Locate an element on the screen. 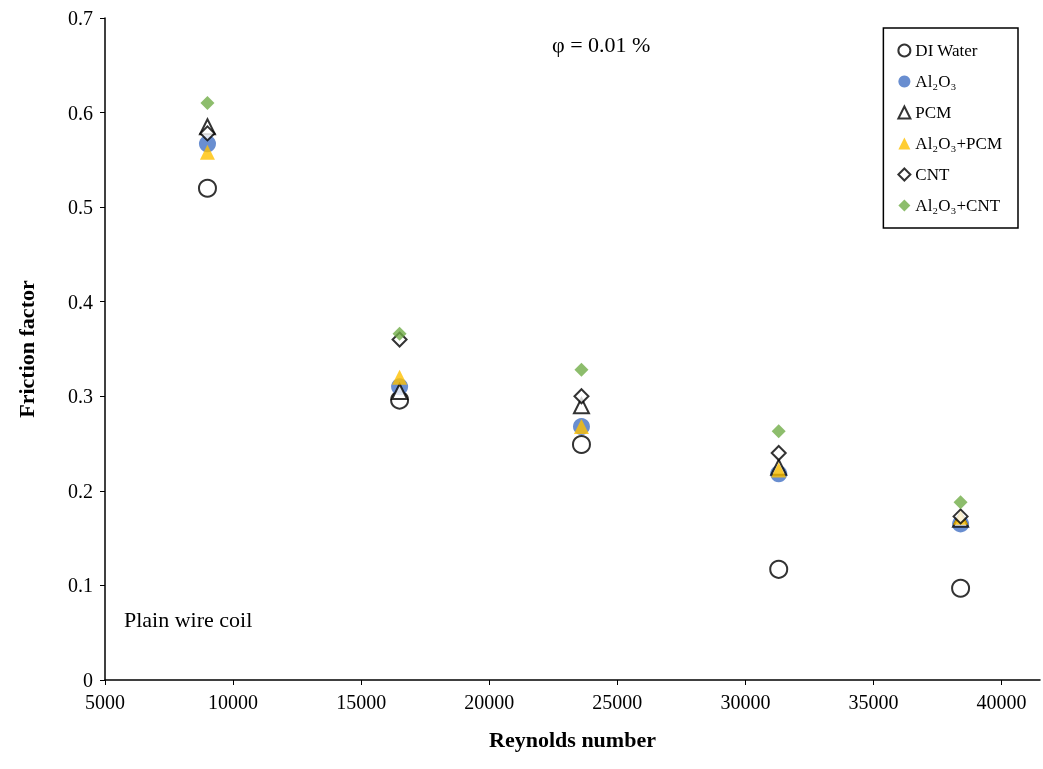 Image resolution: width=1043 pixels, height=769 pixels. legend-label: DI Water is located at coordinates (946, 50).